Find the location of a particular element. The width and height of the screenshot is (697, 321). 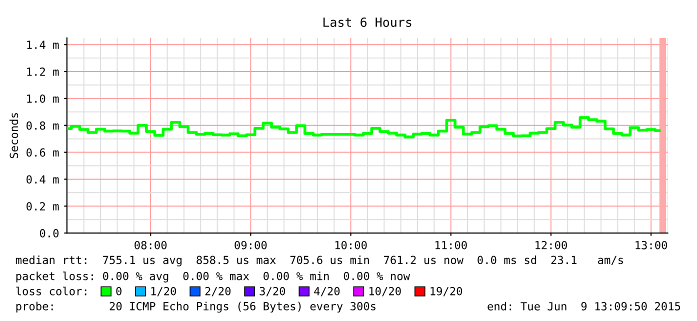

text: packet loss: 0.00 % avg 0.00 % max 0.00 % min 0.00 % now is located at coordinates (213, 277).